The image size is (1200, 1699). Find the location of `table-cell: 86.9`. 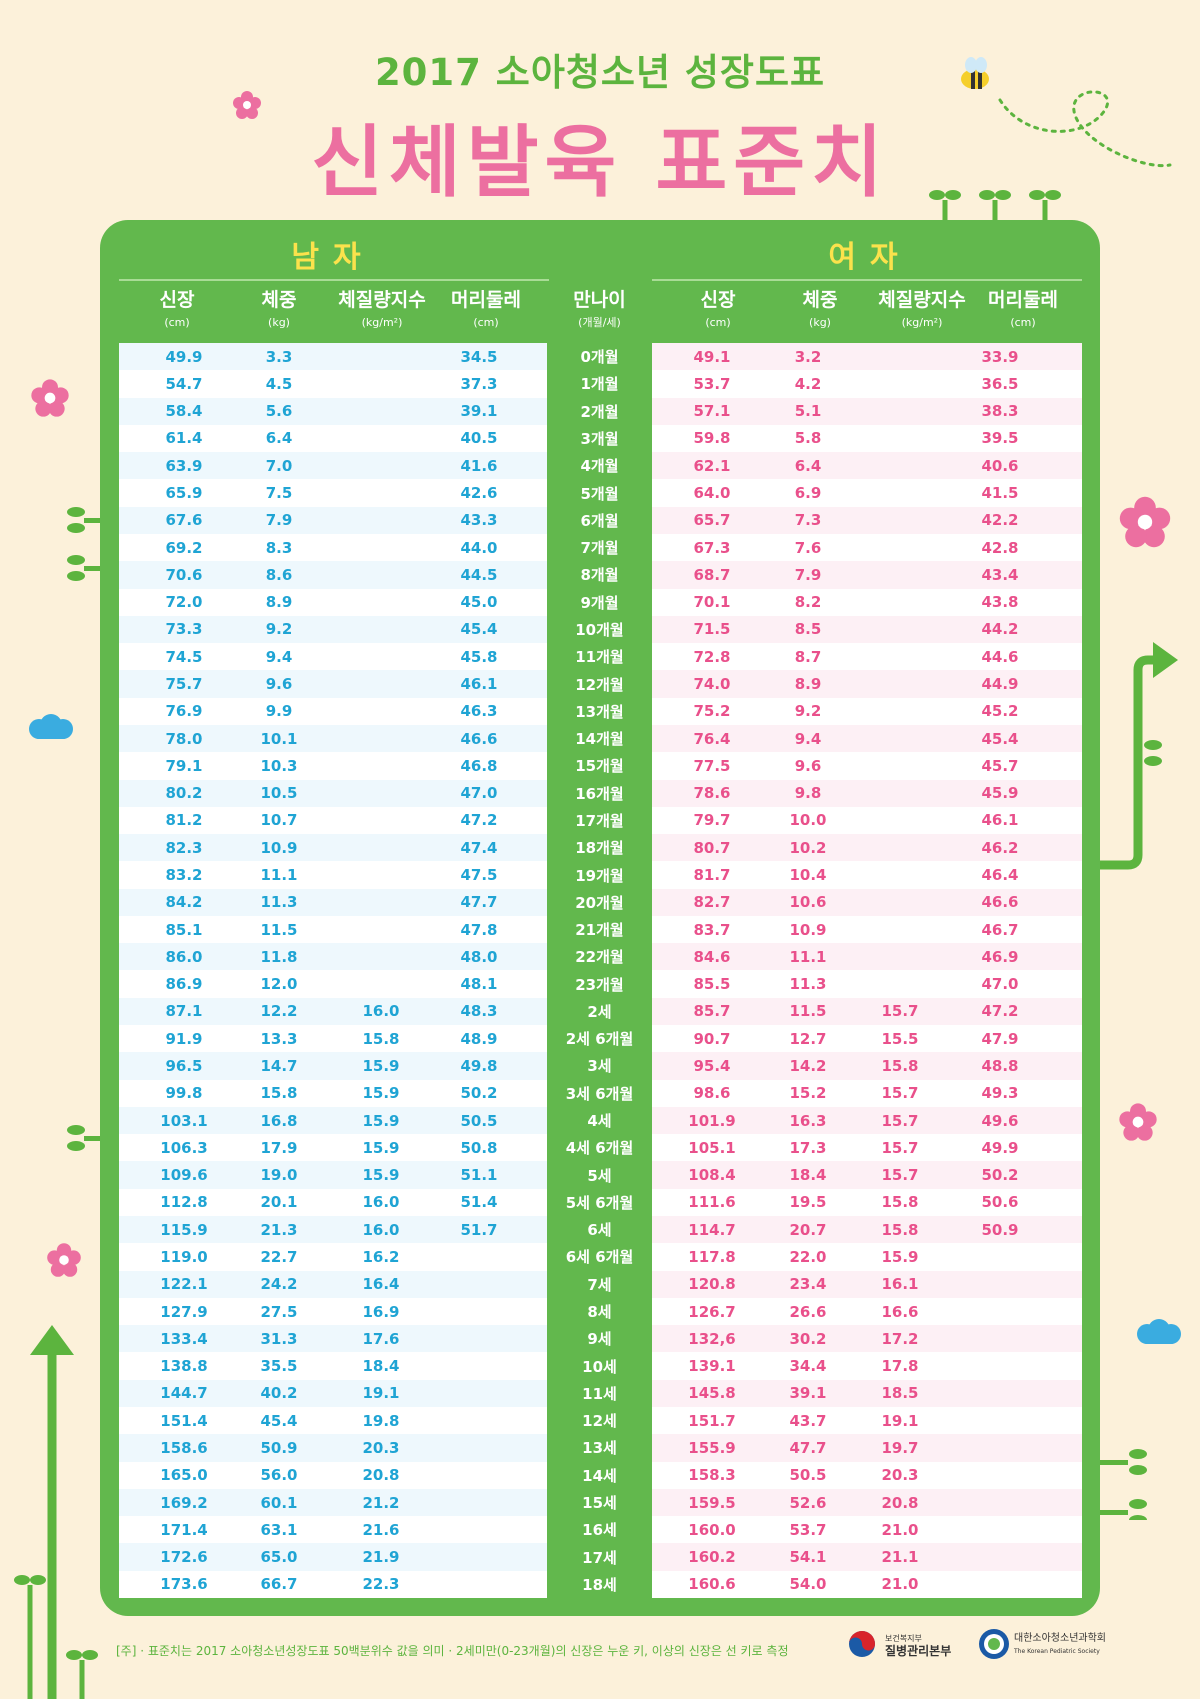

table-cell: 86.9 is located at coordinates (184, 984).